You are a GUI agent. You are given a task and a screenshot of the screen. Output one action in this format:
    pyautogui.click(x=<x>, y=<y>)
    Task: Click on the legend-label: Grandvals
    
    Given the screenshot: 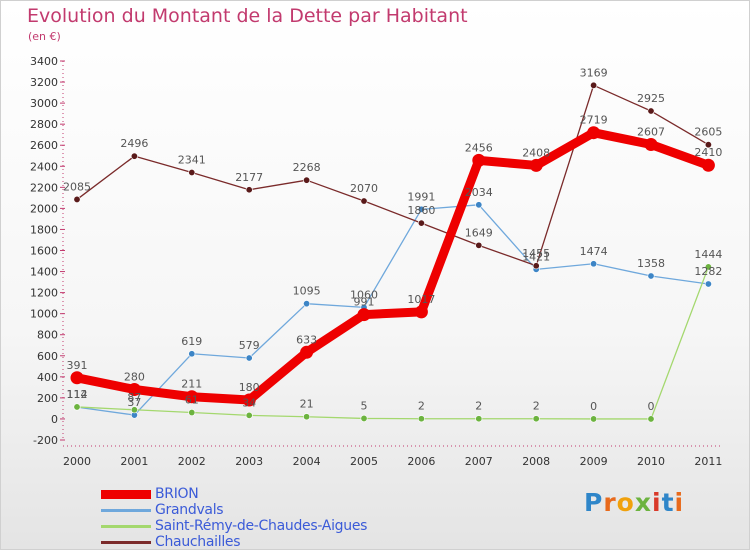 What is the action you would take?
    pyautogui.click(x=189, y=510)
    